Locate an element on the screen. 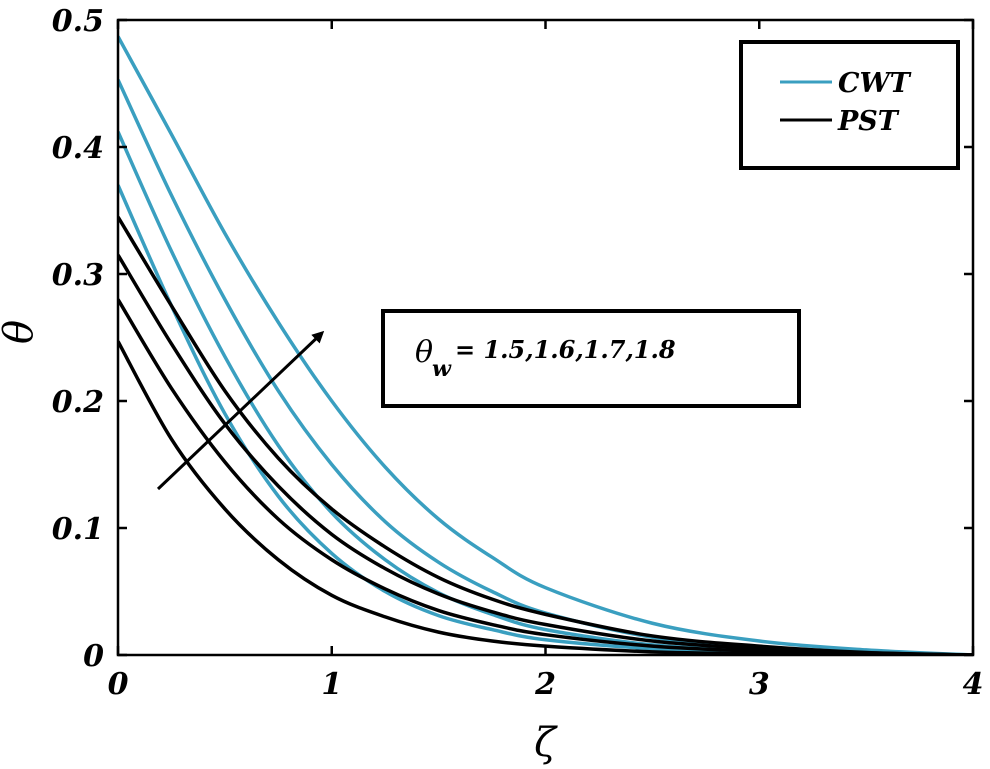 This screenshot has height=769, width=990. x-tick-label: 0 is located at coordinates (118, 684).